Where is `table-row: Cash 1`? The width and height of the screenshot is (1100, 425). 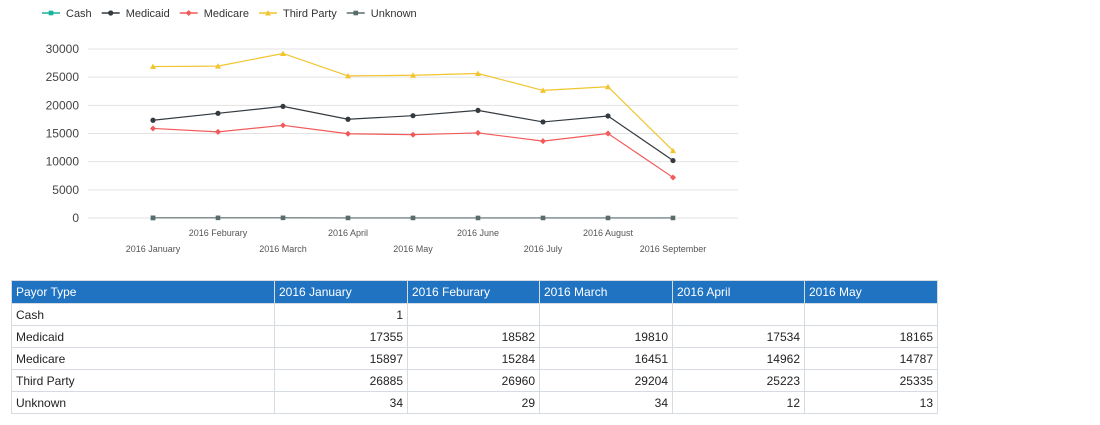
table-row: Cash 1 is located at coordinates (474, 314).